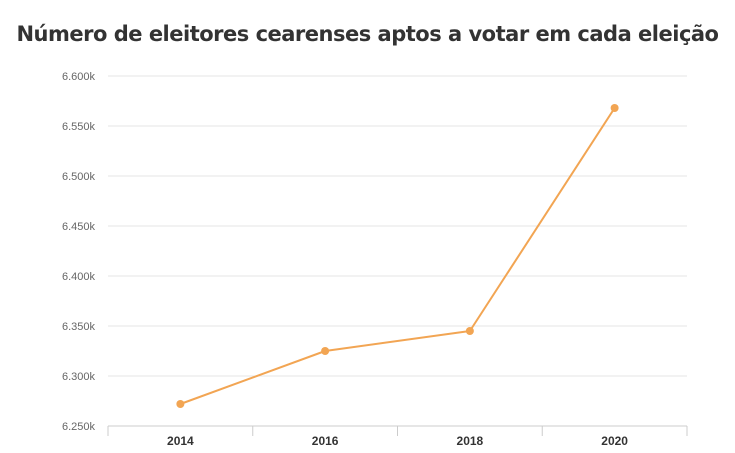 Image resolution: width=735 pixels, height=453 pixels. Describe the element at coordinates (79, 377) in the screenshot. I see `y-tick-label: 6.300k` at that location.